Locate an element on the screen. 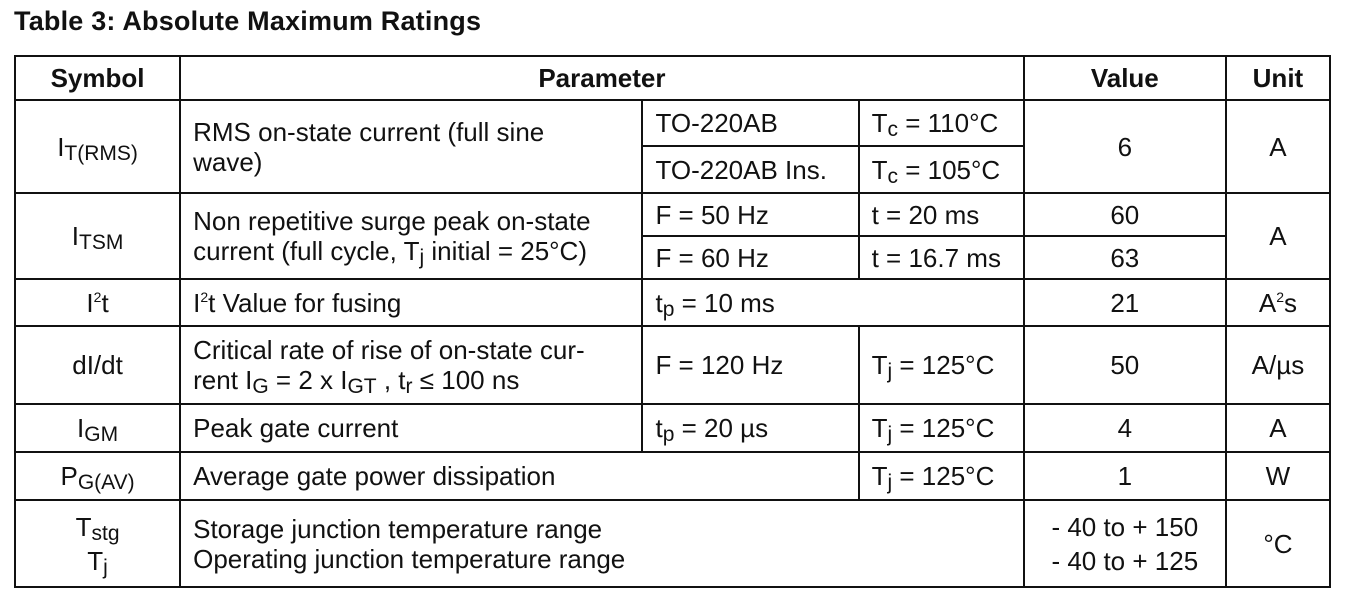 This screenshot has width=1347, height=603. symbol-cell: IGM is located at coordinates (97, 428).